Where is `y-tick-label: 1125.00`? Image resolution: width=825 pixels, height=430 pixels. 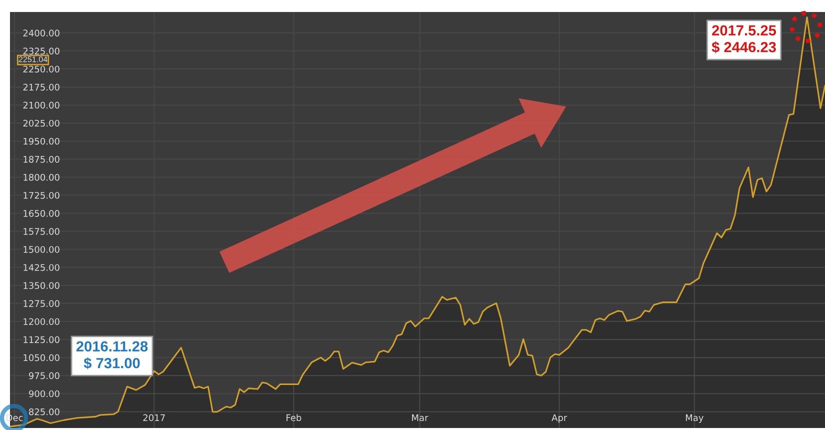
y-tick-label: 1125.00 is located at coordinates (42, 340).